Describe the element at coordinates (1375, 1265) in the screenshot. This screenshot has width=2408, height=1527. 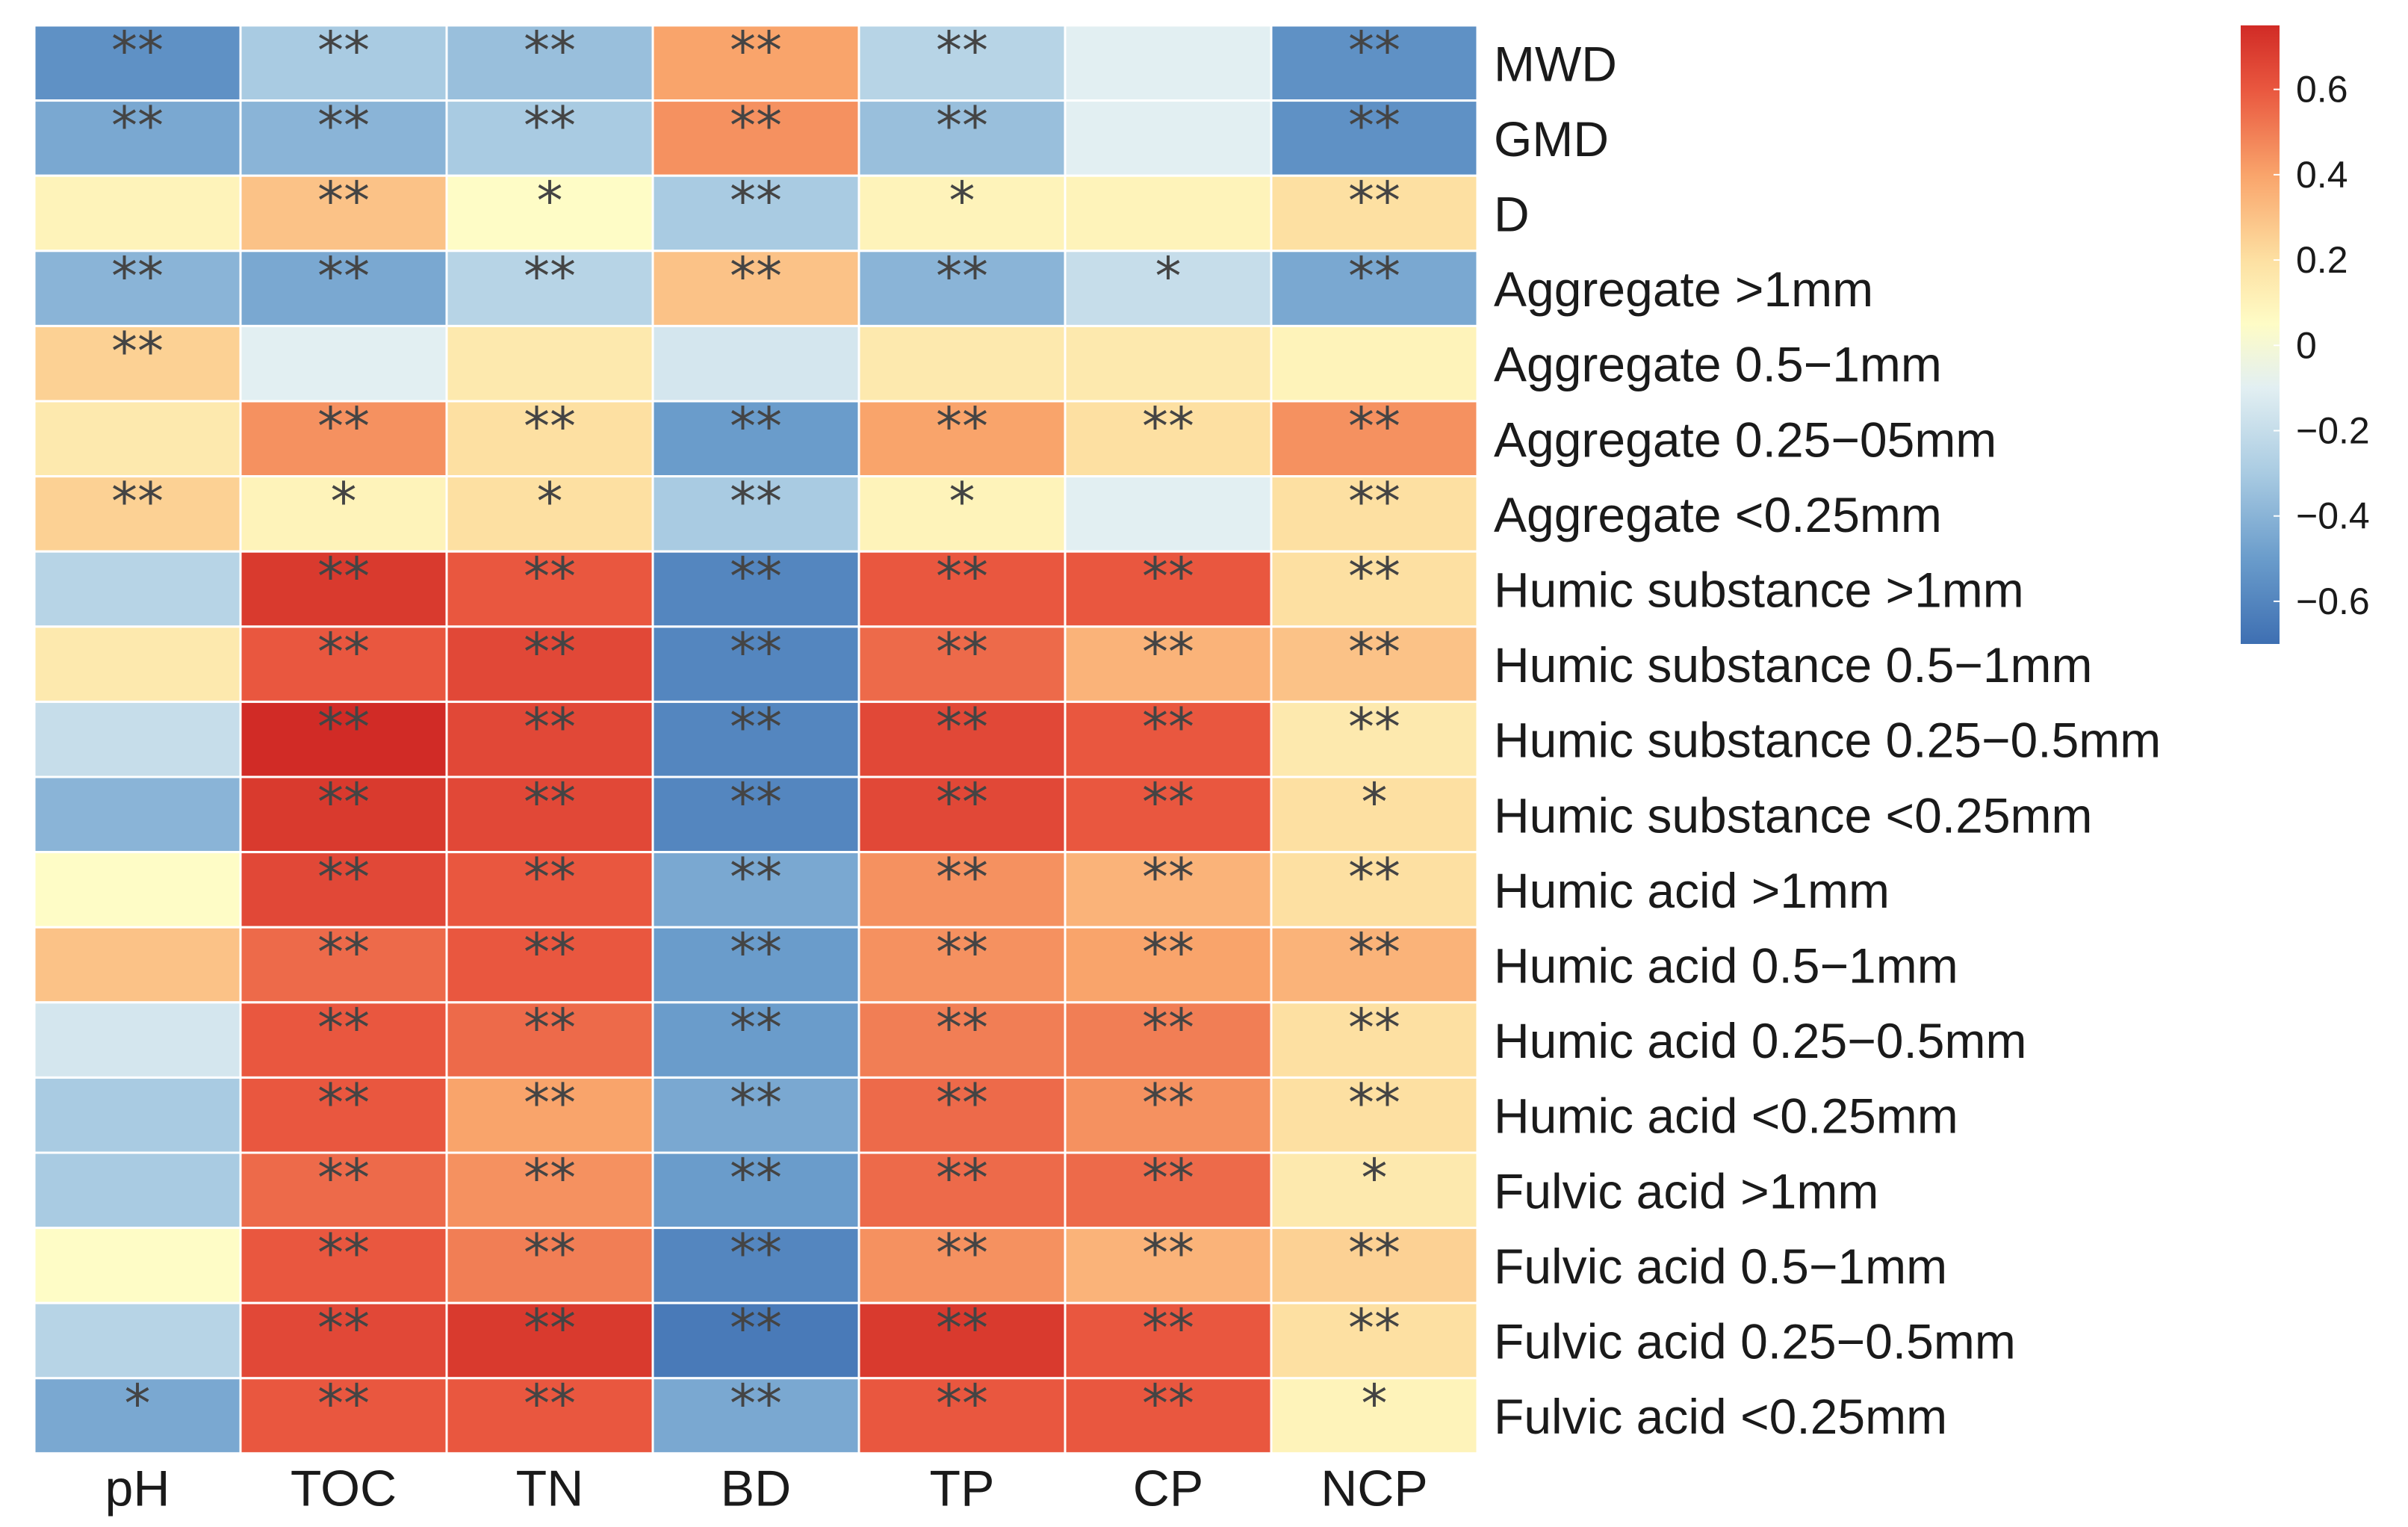
I see `heatmap-cell-fulvic-acid-0-5-1mm-ncp` at that location.